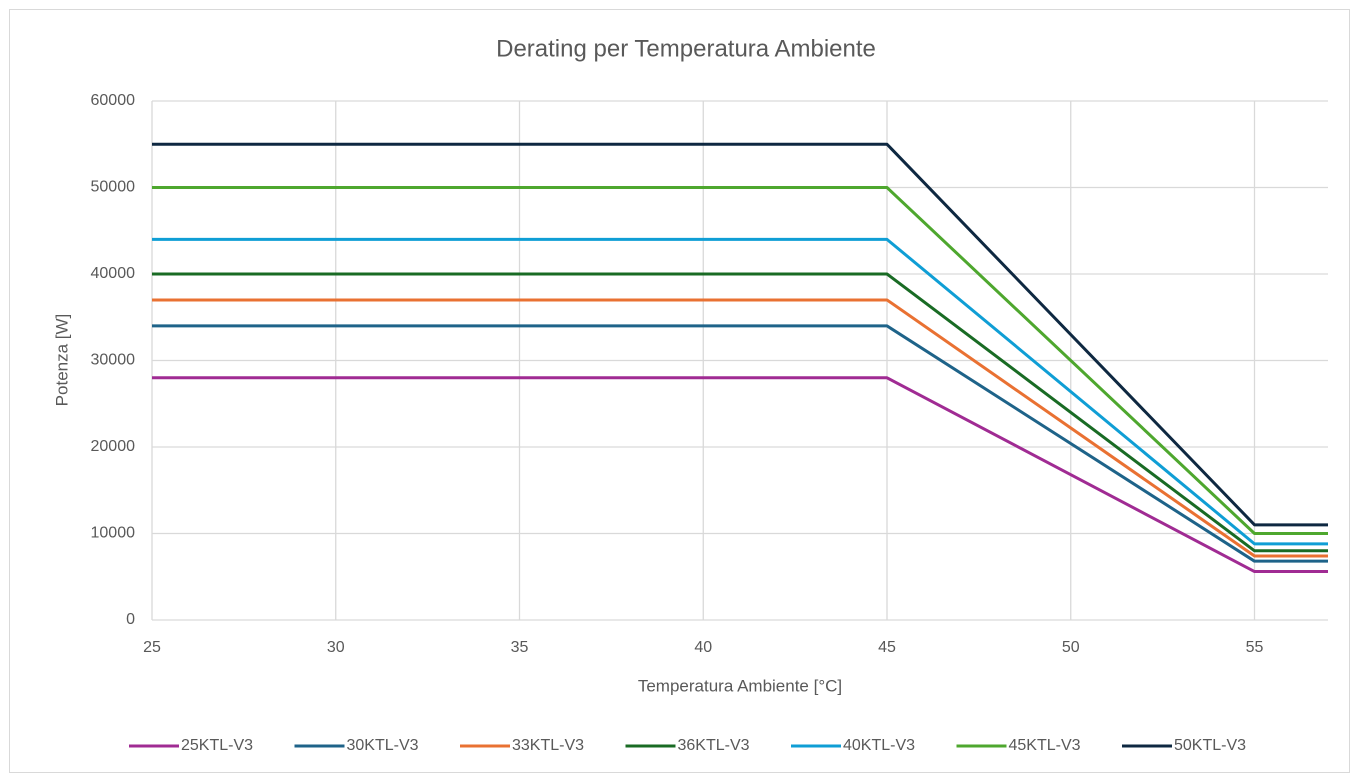 Image resolution: width=1356 pixels, height=779 pixels. What do you see at coordinates (879, 745) in the screenshot?
I see `legend-label: 40KTL-V3` at bounding box center [879, 745].